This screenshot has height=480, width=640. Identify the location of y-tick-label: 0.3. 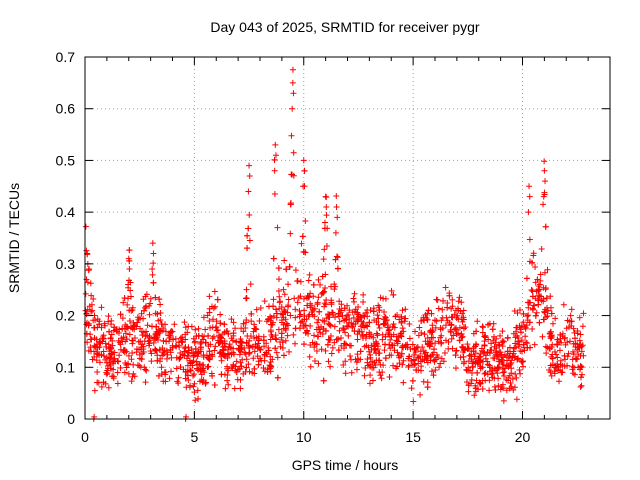
(66, 264).